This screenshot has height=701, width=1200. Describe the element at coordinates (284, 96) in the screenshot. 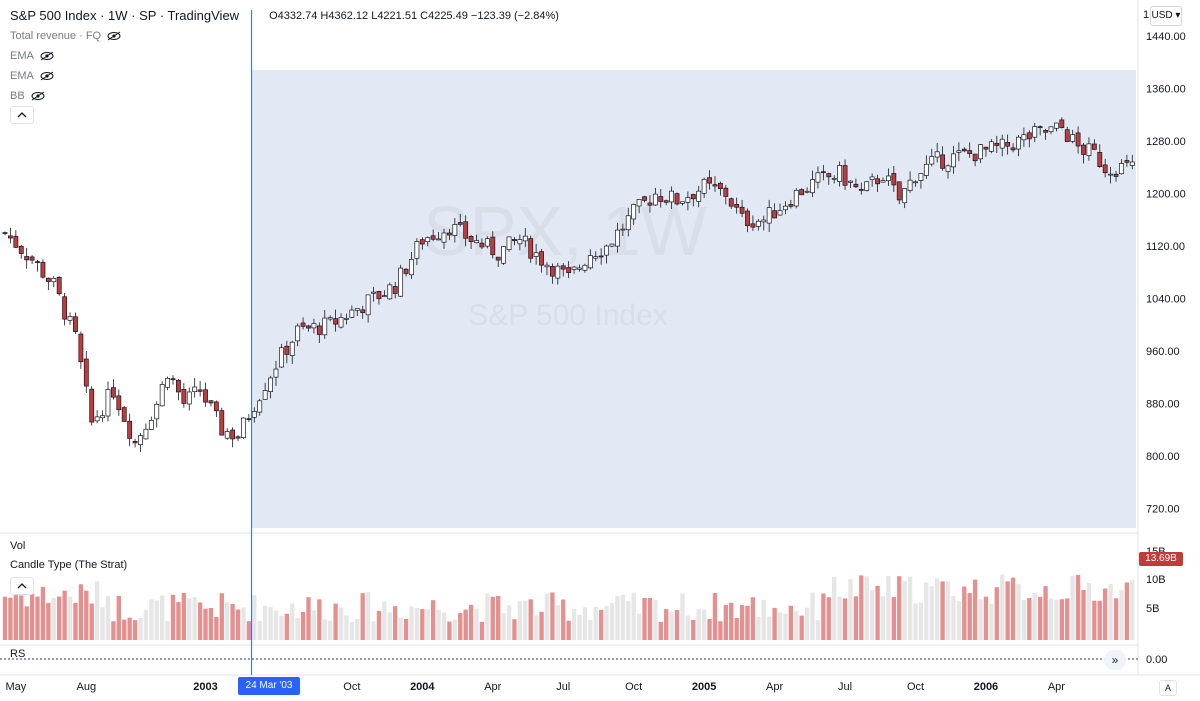

I see `indicator-bb: BB` at that location.